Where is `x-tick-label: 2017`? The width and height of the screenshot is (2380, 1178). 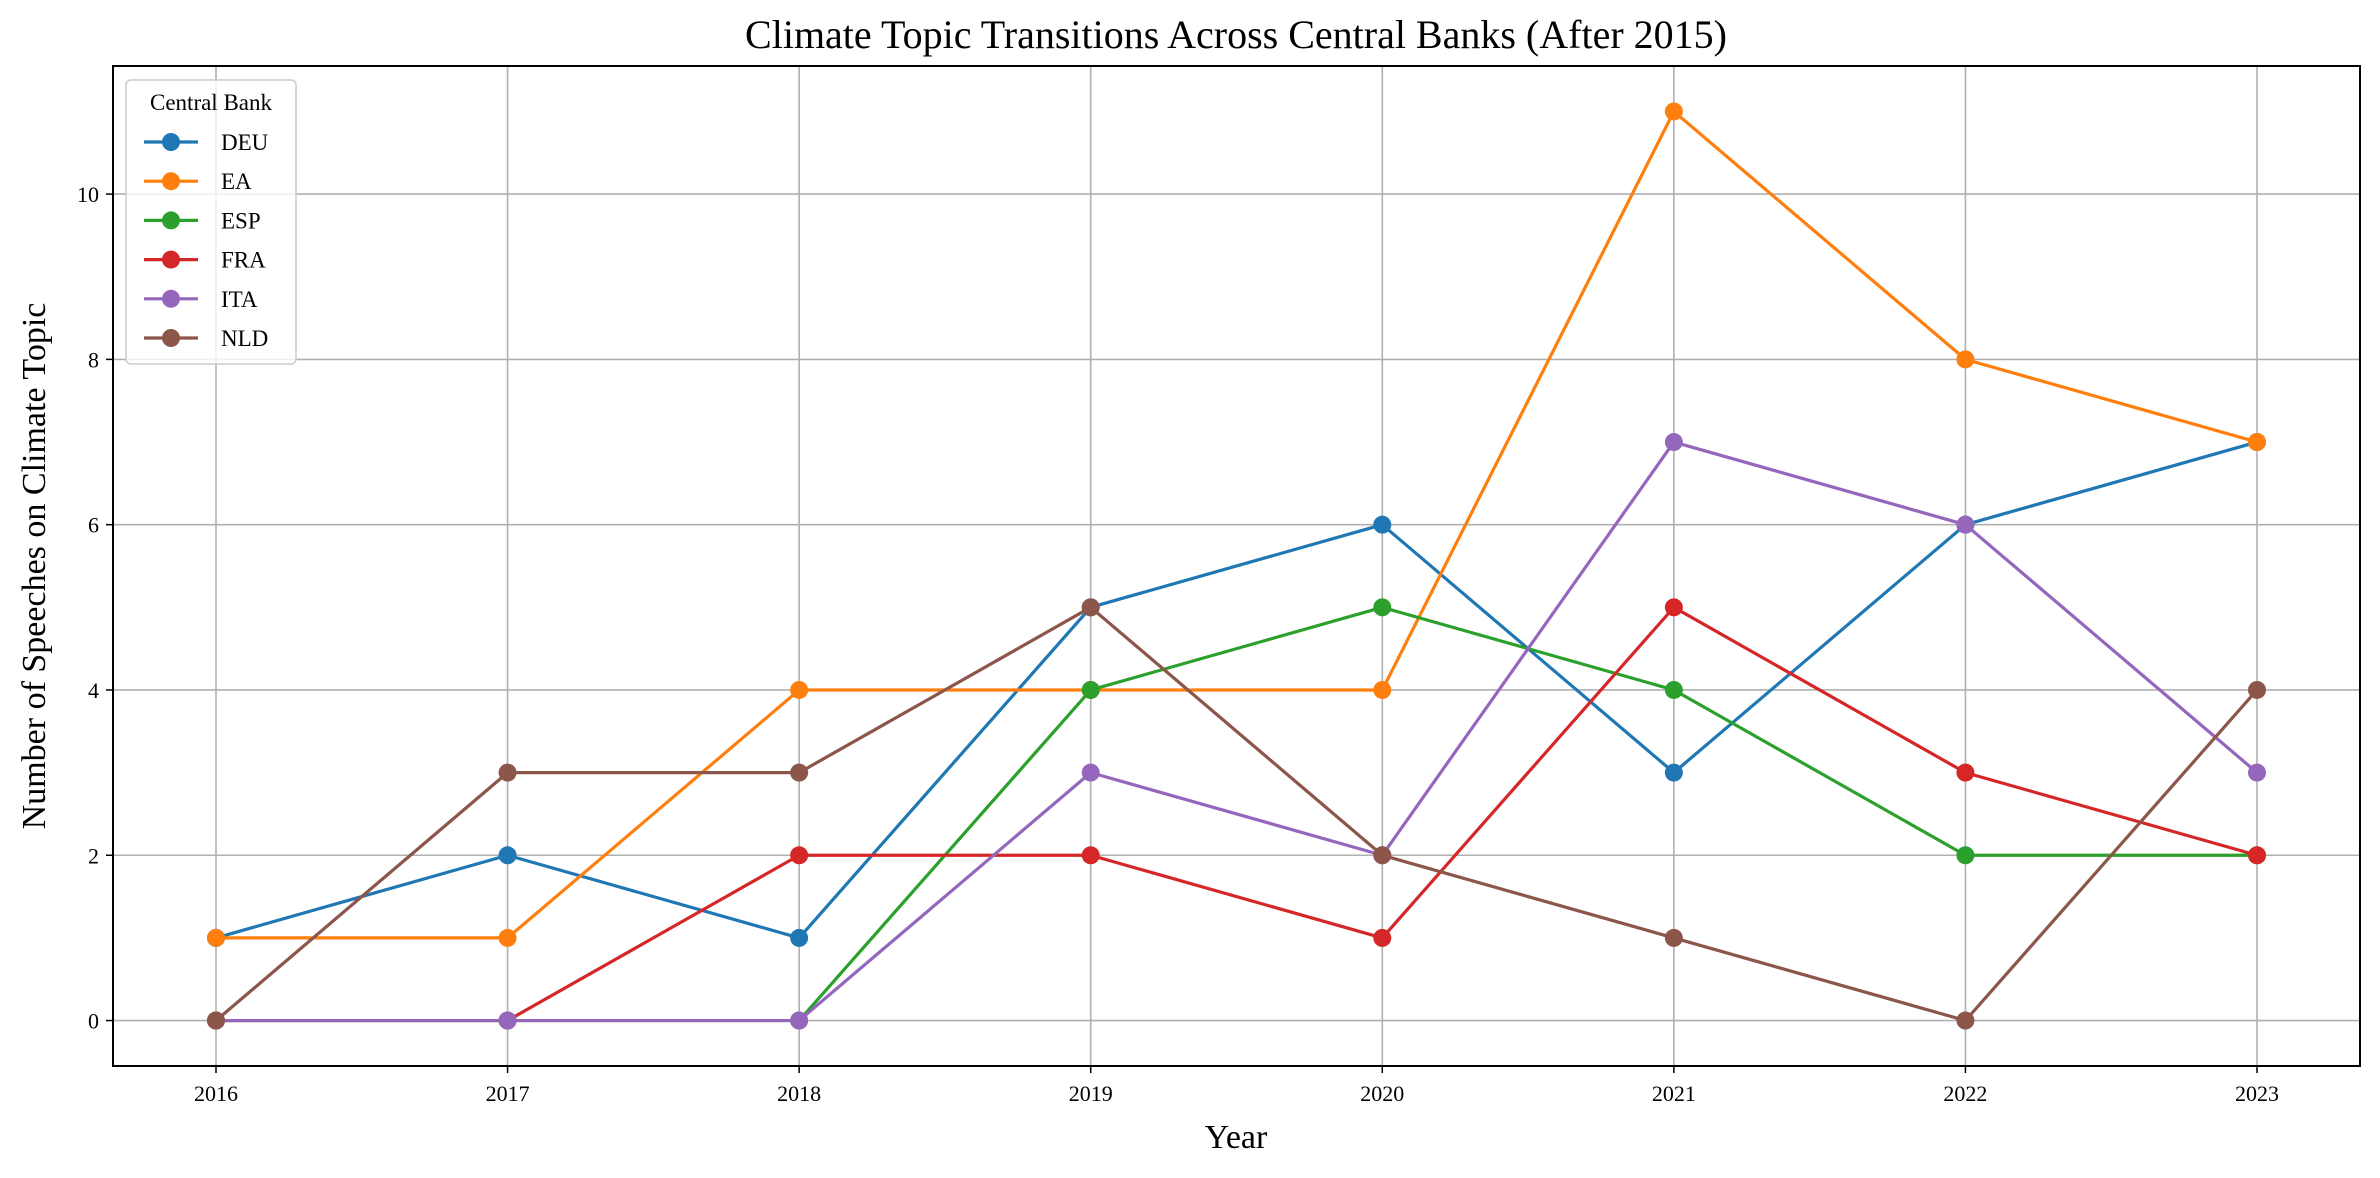 x-tick-label: 2017 is located at coordinates (508, 1093).